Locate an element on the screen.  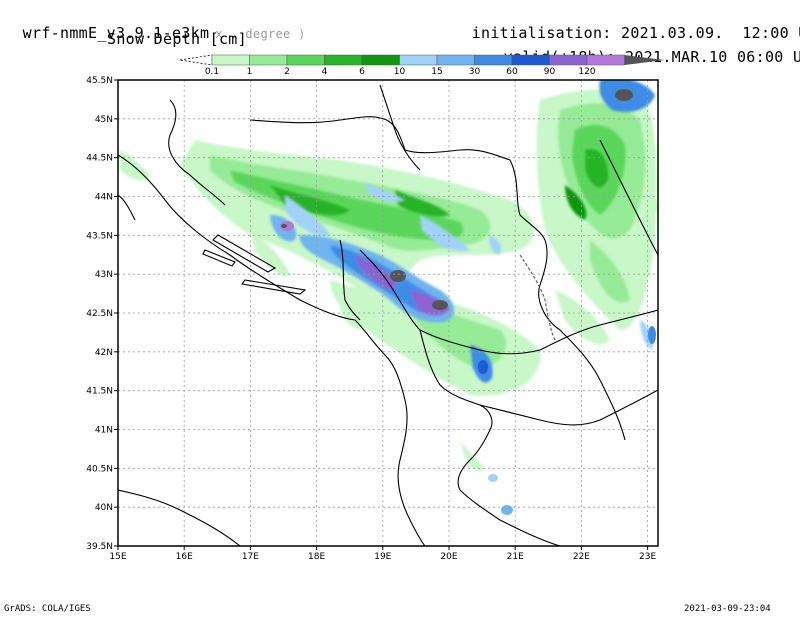
croatia-border is located at coordinates (197, 152).